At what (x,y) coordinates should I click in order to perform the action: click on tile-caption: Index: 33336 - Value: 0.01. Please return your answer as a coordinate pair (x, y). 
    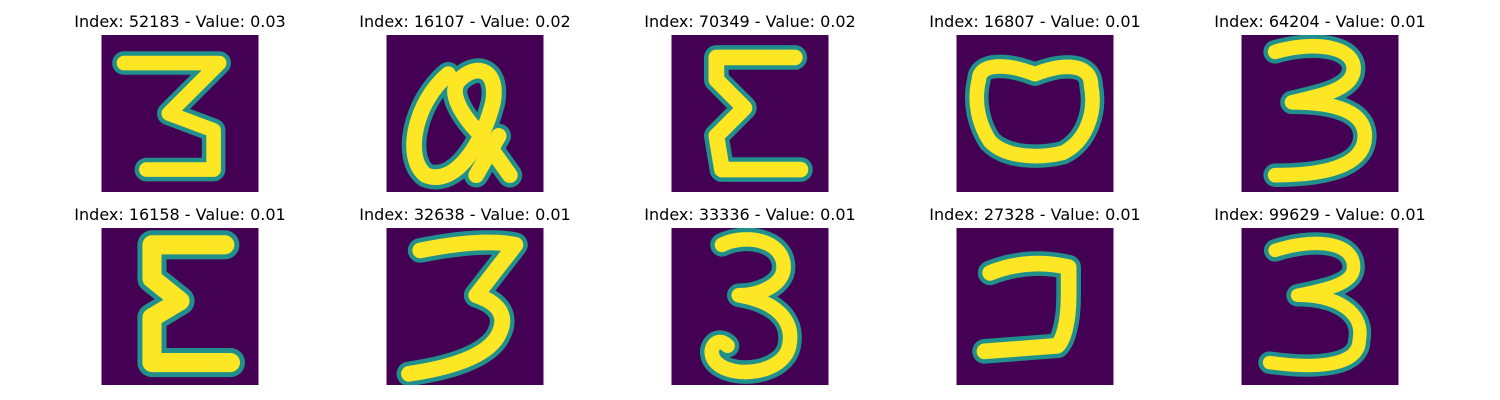
    Looking at the image, I should click on (750, 214).